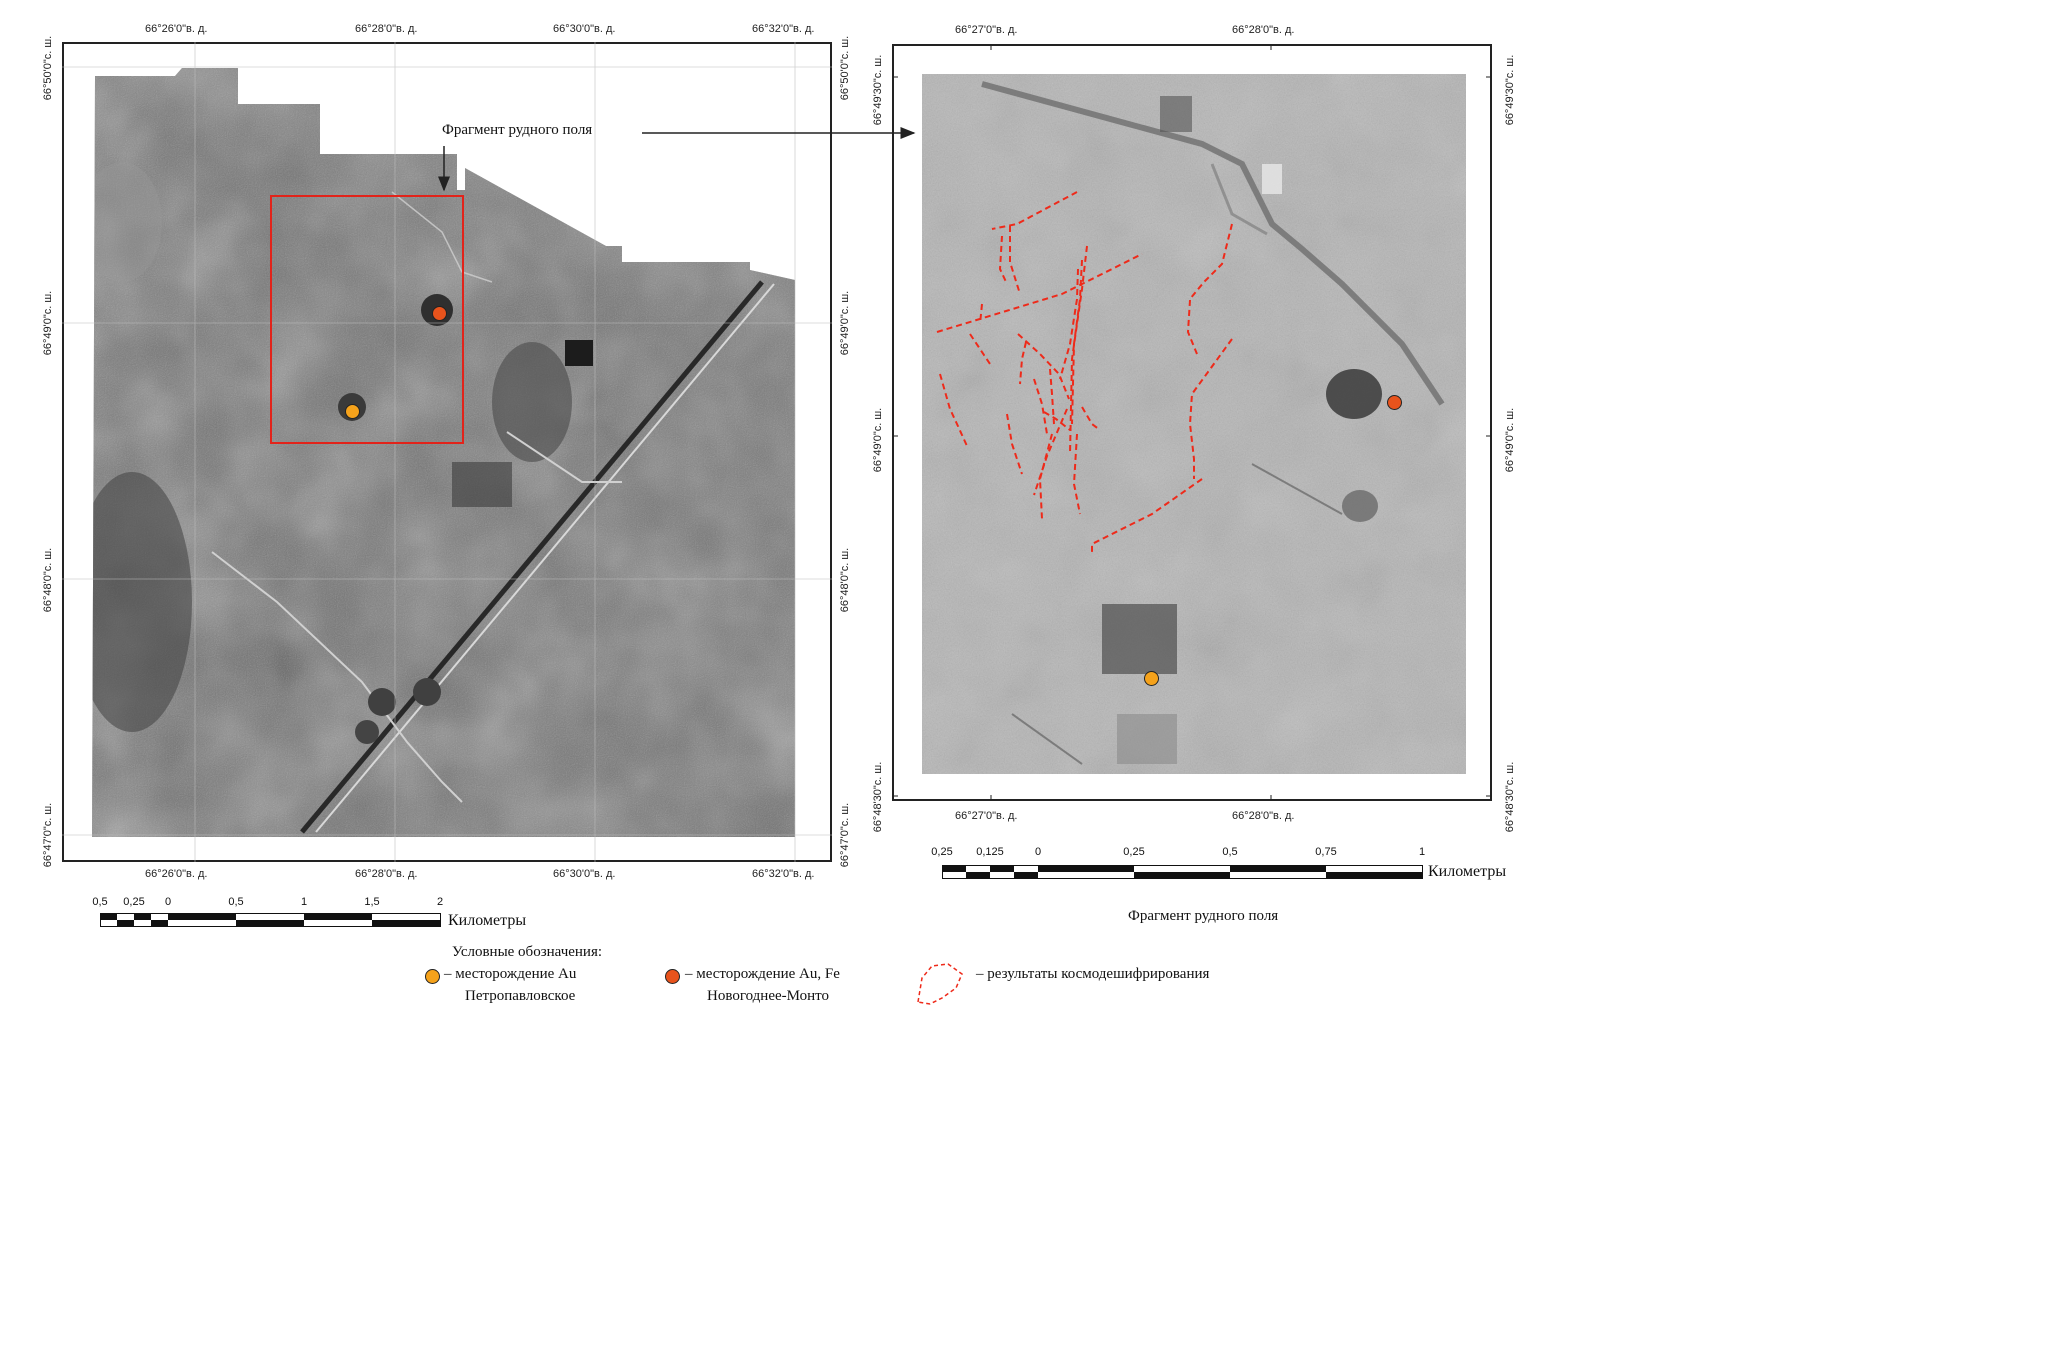  Describe the element at coordinates (48, 580) in the screenshot. I see `left-lat-label-left-3: 66°48'0"с. ш.` at that location.